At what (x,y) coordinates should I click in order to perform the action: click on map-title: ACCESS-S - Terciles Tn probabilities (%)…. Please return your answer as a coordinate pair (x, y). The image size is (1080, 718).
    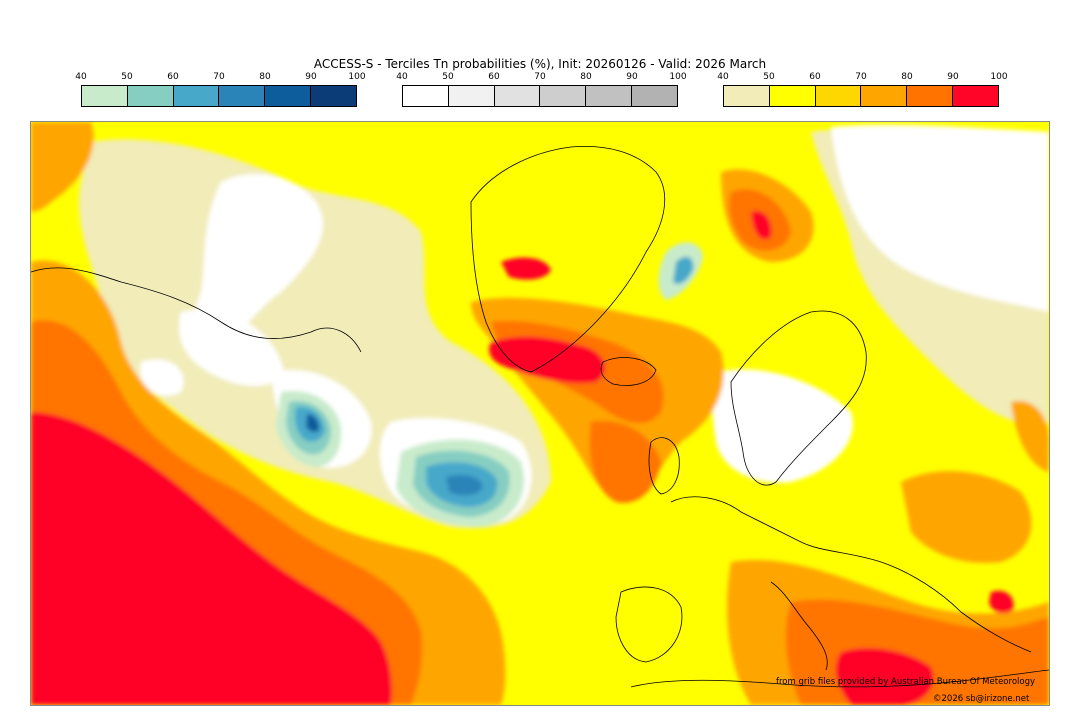
    Looking at the image, I should click on (540, 64).